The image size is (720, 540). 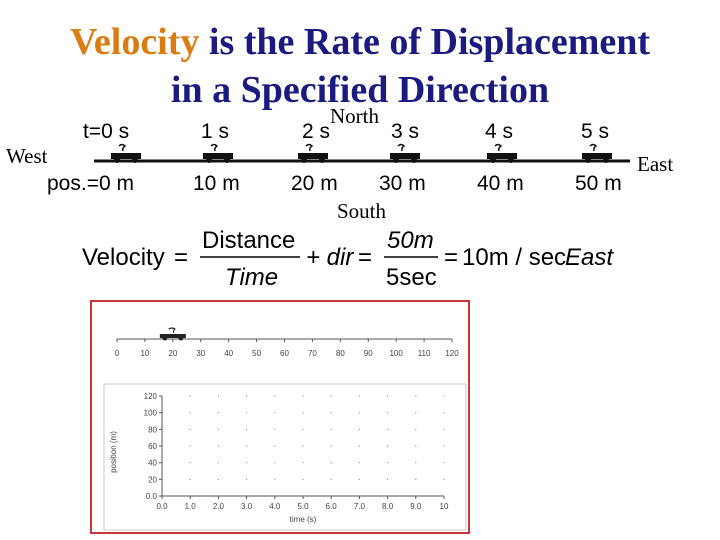 I want to click on slide-title: Velocity is the Rate of Displacement, so click(x=360, y=42).